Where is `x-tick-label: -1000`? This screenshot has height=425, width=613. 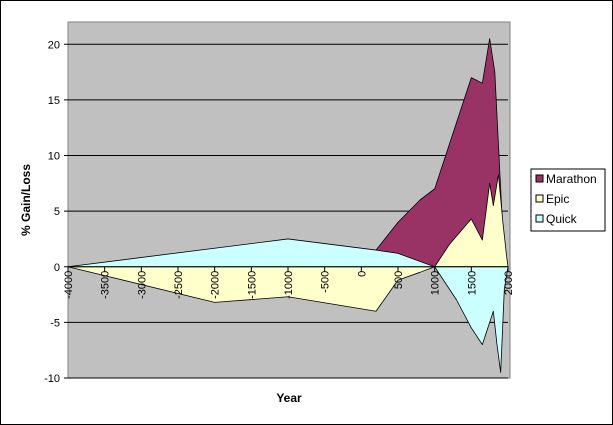 x-tick-label: -1000 is located at coordinates (289, 285).